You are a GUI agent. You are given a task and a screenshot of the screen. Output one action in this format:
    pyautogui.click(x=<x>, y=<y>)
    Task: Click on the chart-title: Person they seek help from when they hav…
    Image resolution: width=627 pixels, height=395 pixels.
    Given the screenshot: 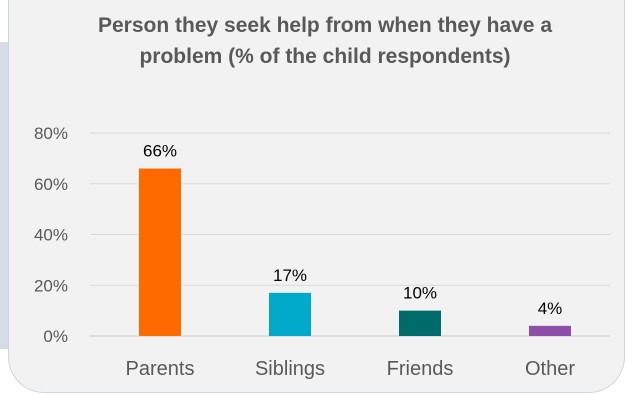 What is the action you would take?
    pyautogui.click(x=325, y=41)
    